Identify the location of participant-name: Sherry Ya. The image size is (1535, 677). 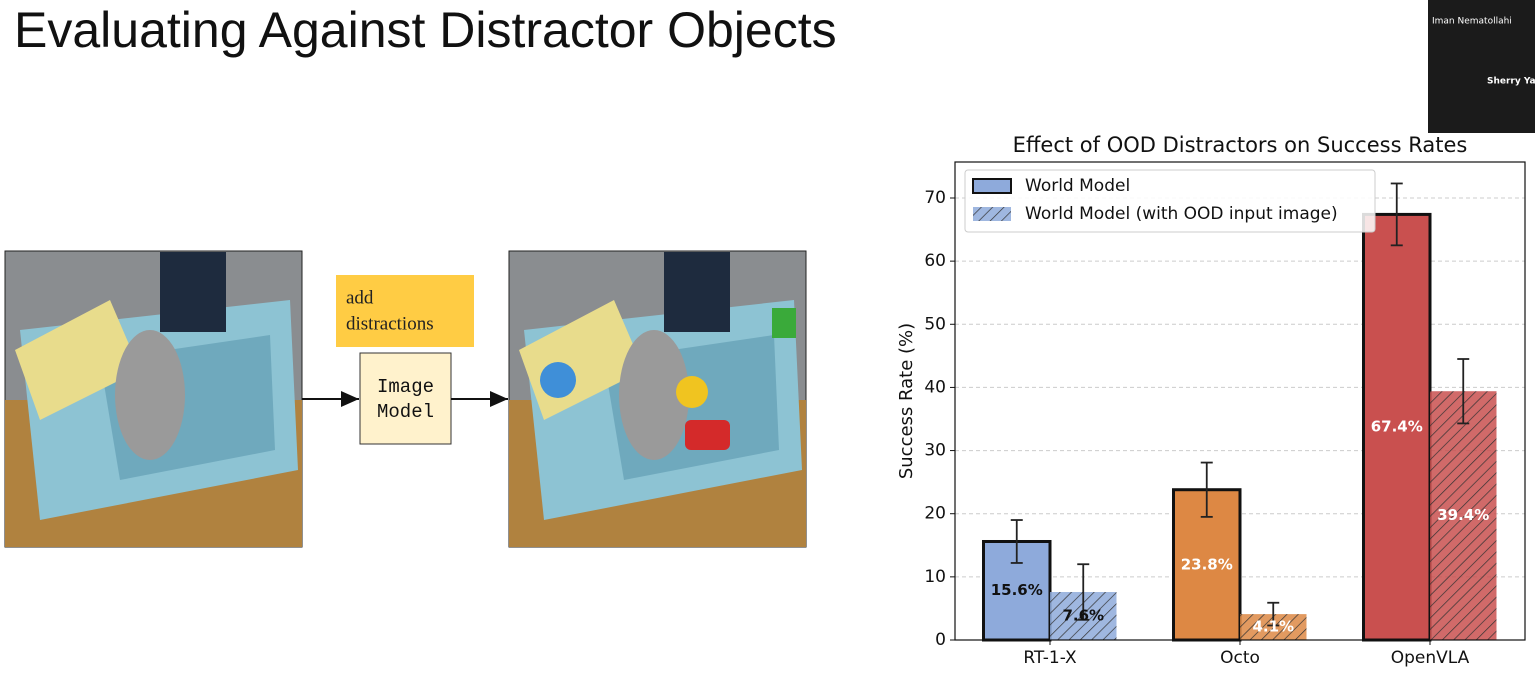
(1511, 82).